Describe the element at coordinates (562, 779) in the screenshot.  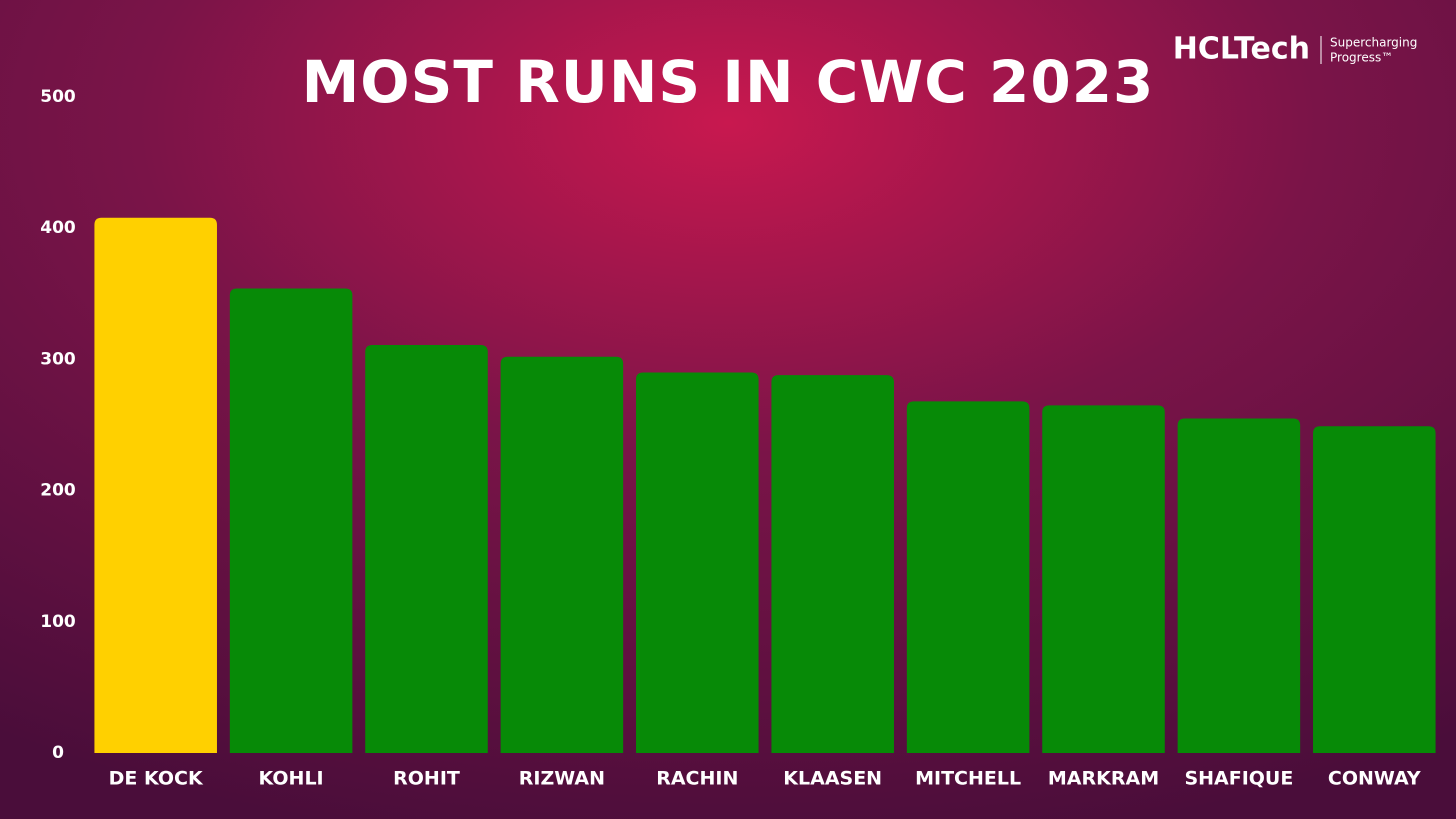
I see `x-tick-label: RIZWAN` at that location.